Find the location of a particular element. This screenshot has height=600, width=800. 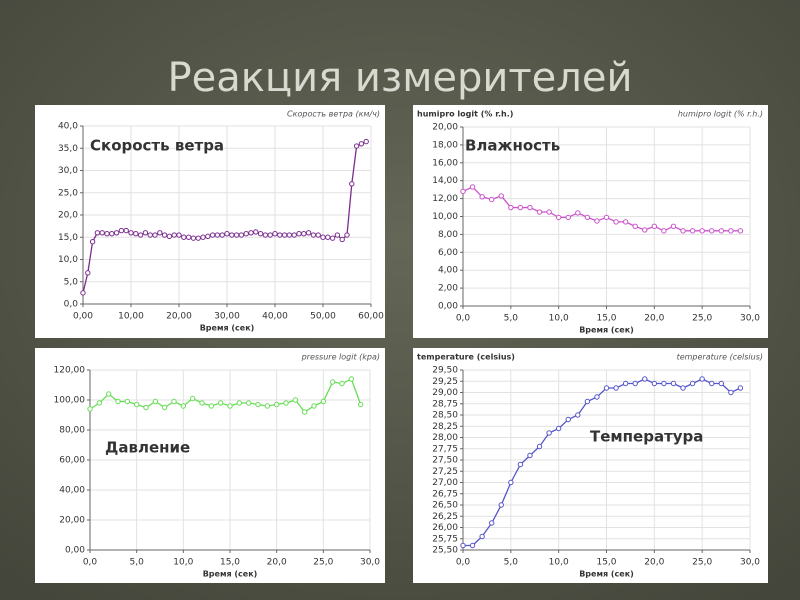

x-tick-label: 50,00 is located at coordinates (323, 317).